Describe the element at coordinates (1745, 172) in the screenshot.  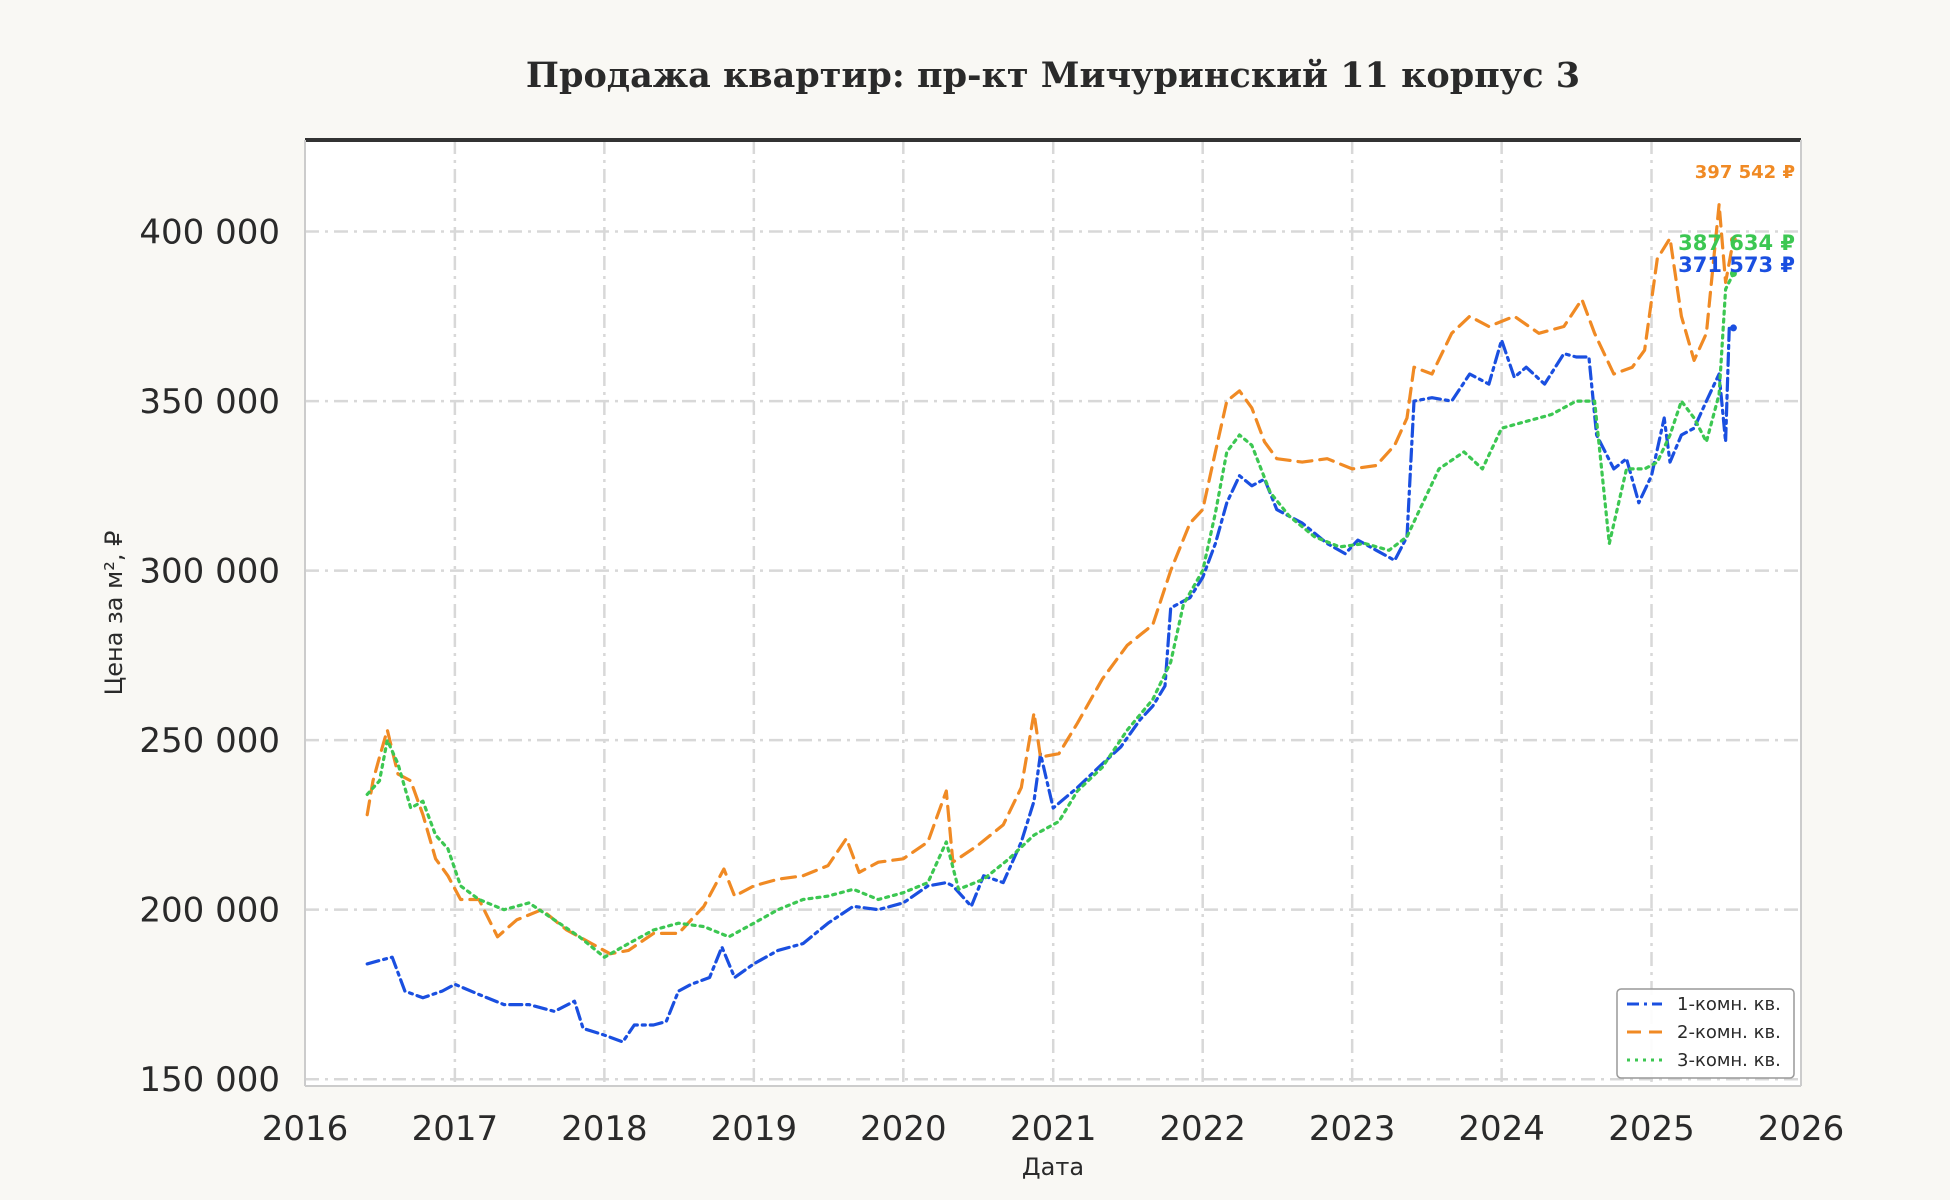
I see `end-value-label: 397 542 ₽` at that location.